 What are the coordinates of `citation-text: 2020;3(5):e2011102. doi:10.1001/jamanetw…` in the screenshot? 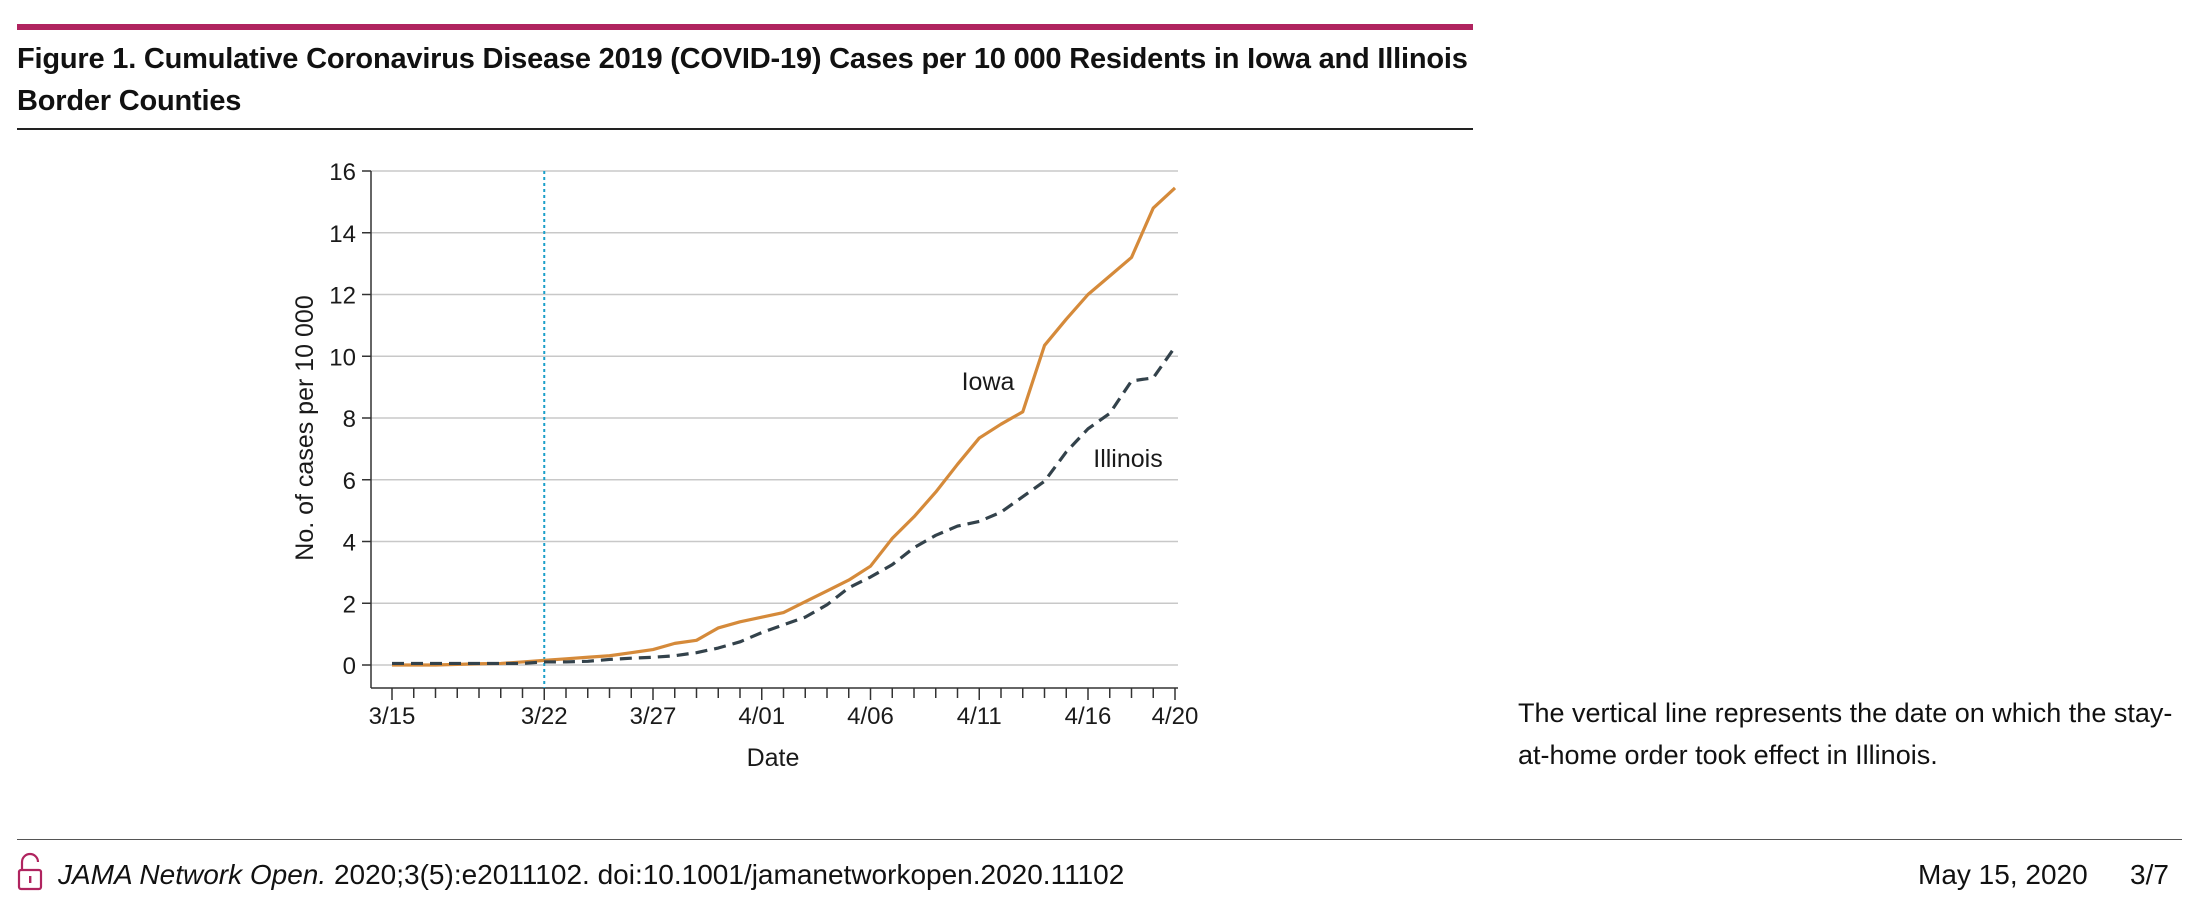 It's located at (725, 874).